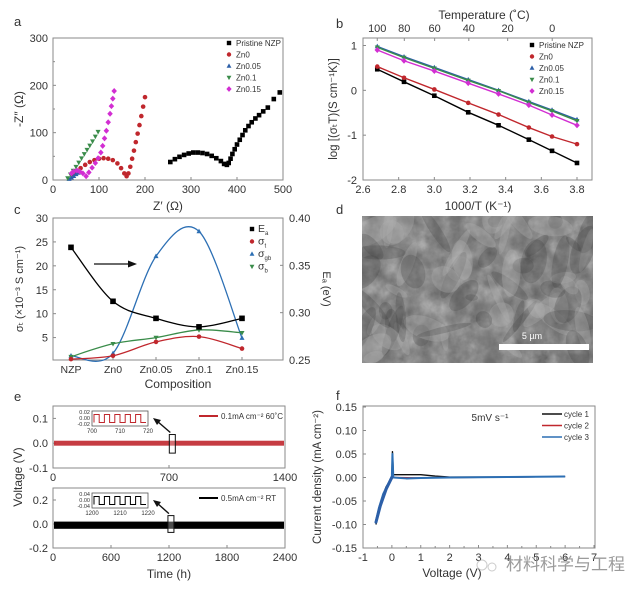 This screenshot has height=592, width=632. I want to click on x-tick-label: 3.4, so click(505, 190).